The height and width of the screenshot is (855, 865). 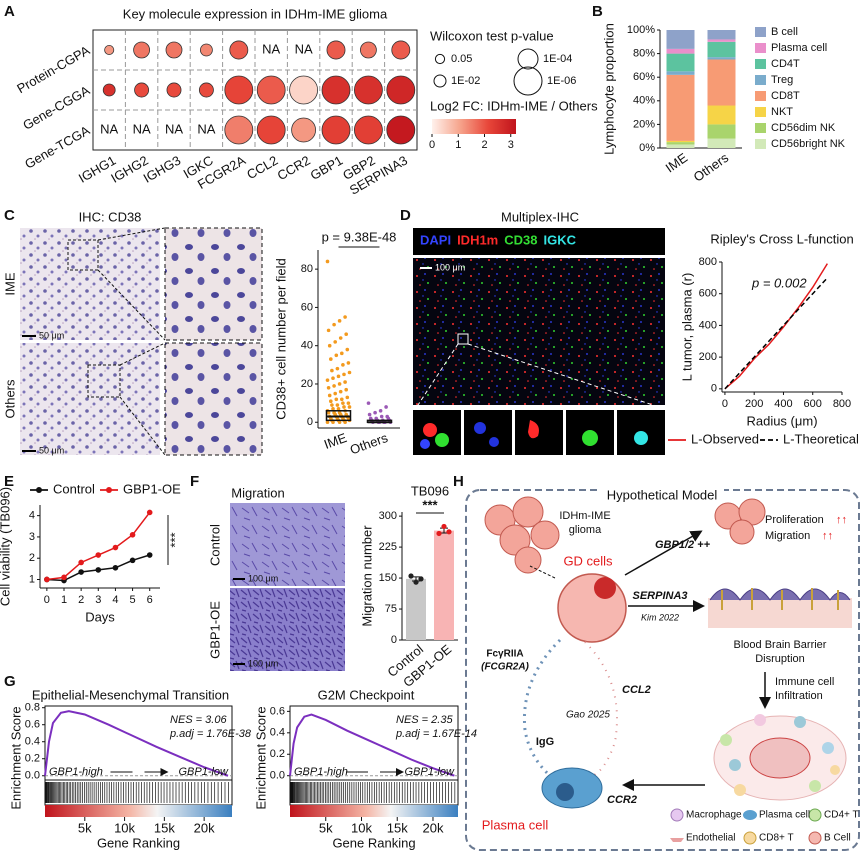 What do you see at coordinates (115, 600) in the screenshot?
I see `x-tick-label: 4` at bounding box center [115, 600].